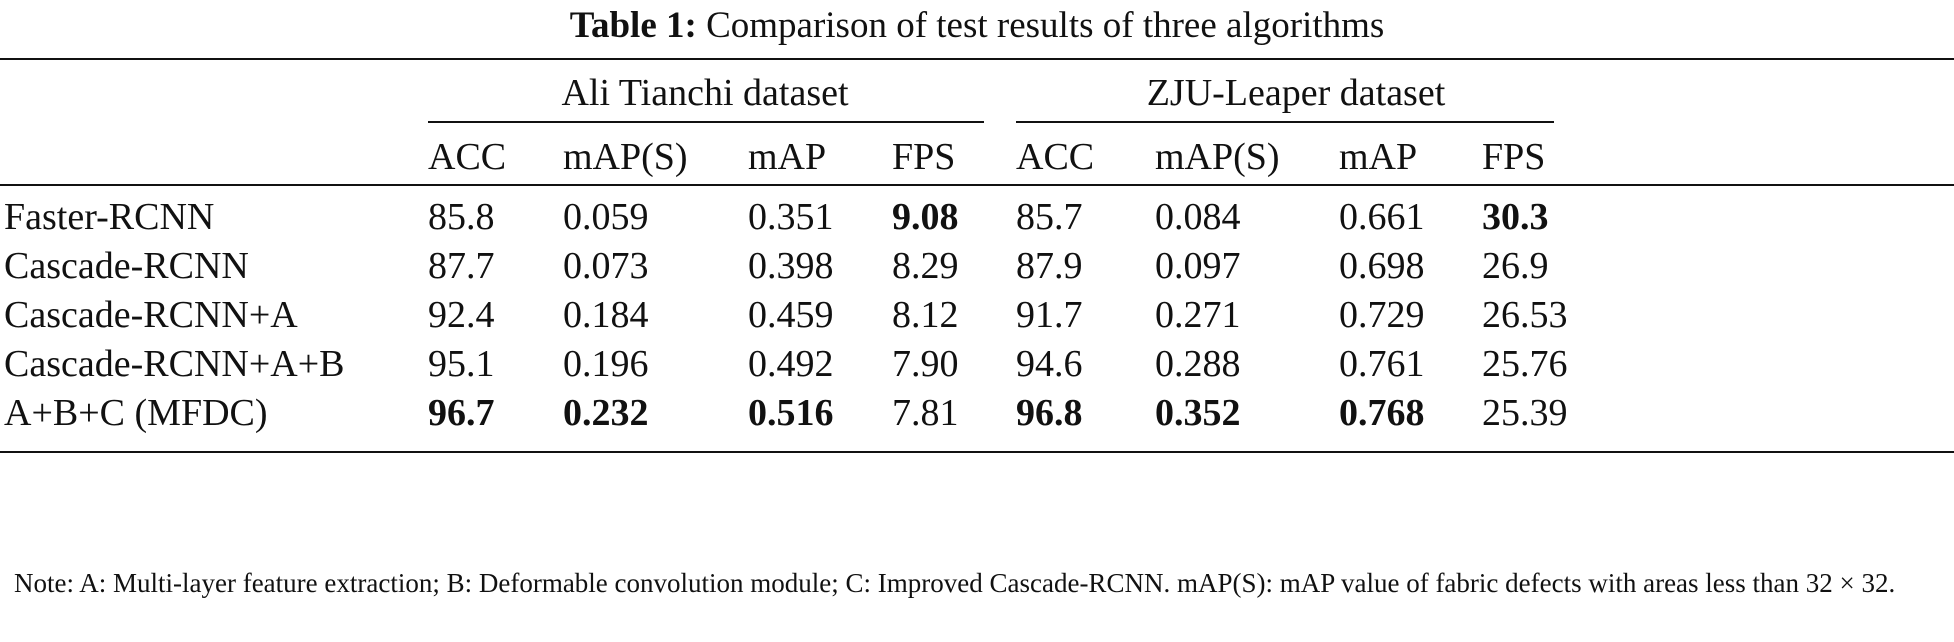  What do you see at coordinates (1049, 315) in the screenshot?
I see `table-cell: 91.7` at bounding box center [1049, 315].